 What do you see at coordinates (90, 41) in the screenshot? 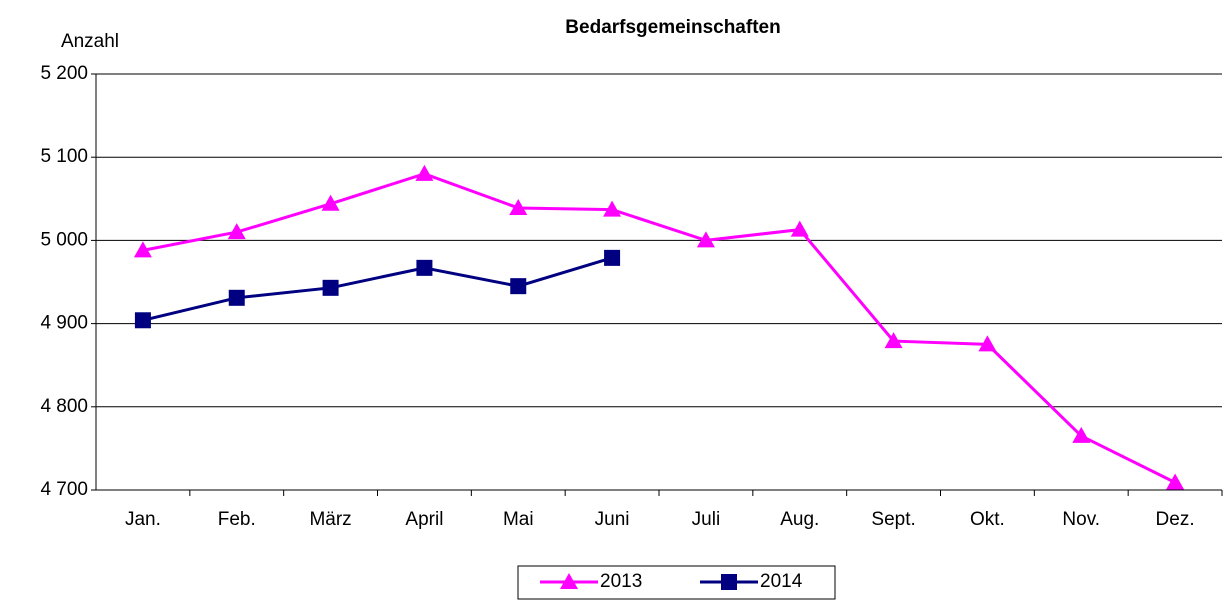
I see `y-axis-label: Anzahl` at bounding box center [90, 41].